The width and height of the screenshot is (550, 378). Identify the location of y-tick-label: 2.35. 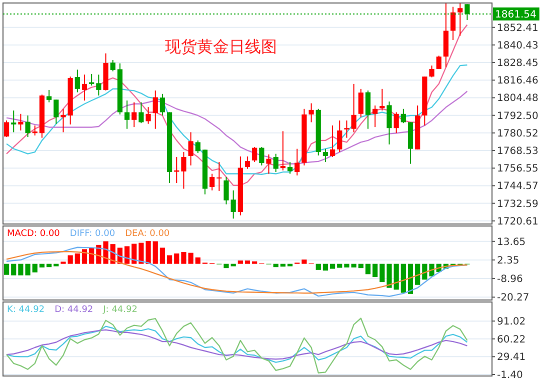
(508, 260).